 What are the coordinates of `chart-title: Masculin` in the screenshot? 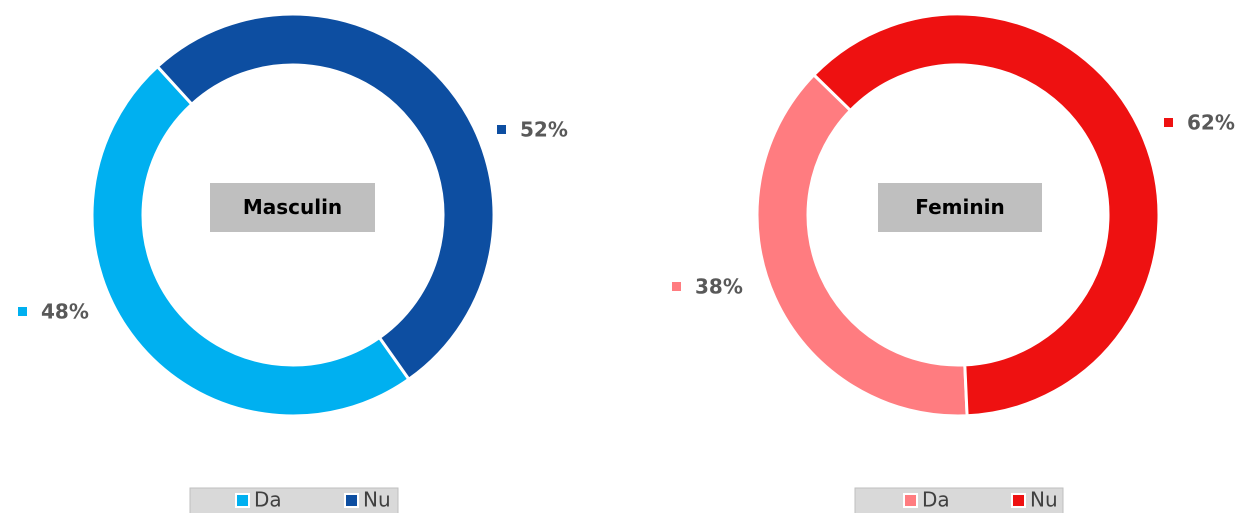 It's located at (292, 207).